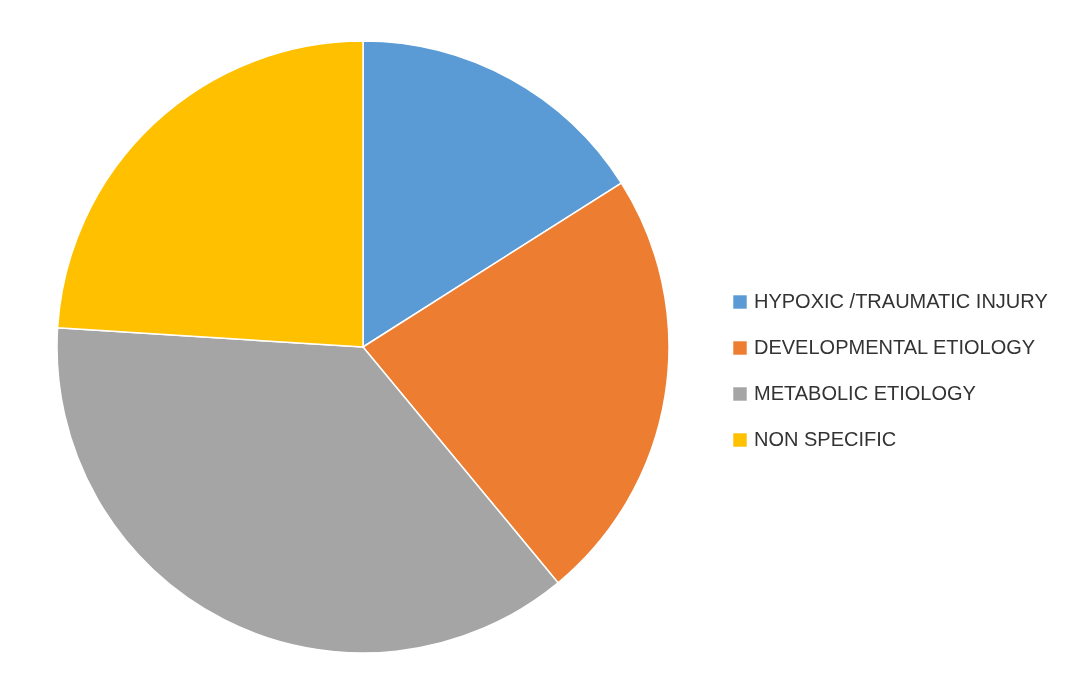  Describe the element at coordinates (865, 393) in the screenshot. I see `legend-label: METABOLIC ETIOLOGY` at that location.